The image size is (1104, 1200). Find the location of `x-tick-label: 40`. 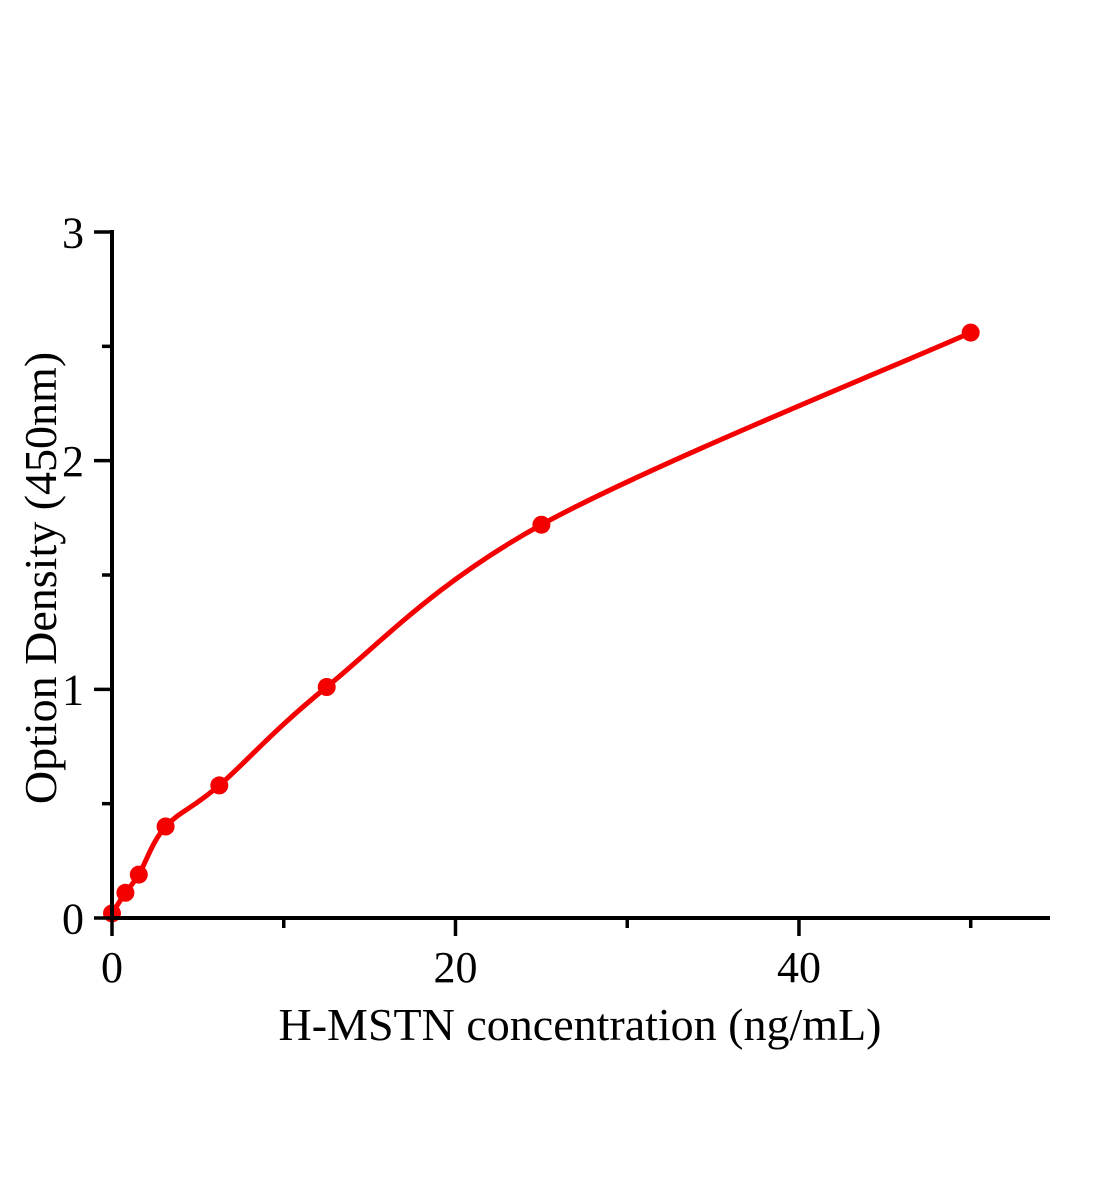

x-tick-label: 40 is located at coordinates (799, 967).